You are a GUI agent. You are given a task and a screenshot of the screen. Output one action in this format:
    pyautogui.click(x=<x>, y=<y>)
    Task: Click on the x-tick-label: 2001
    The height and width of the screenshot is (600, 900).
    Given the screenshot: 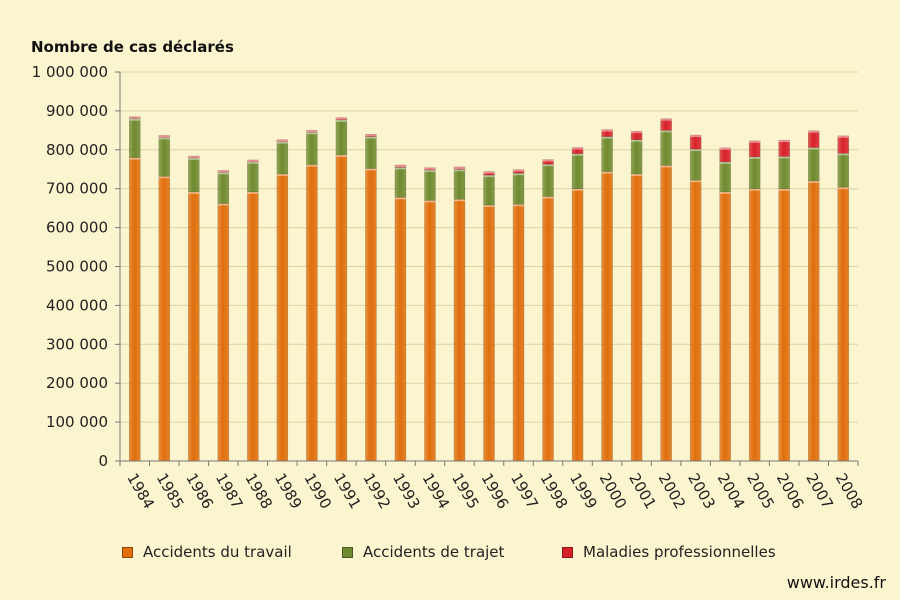 What is the action you would take?
    pyautogui.click(x=642, y=491)
    